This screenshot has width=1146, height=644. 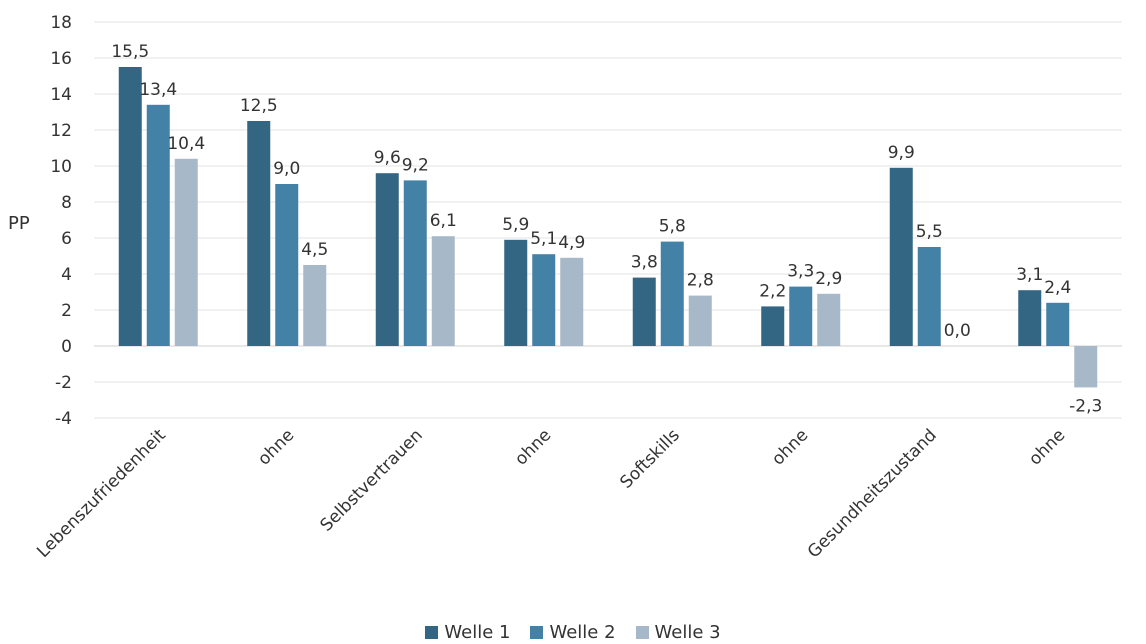 What do you see at coordinates (1085, 406) in the screenshot?
I see `data-label: -2,3` at bounding box center [1085, 406].